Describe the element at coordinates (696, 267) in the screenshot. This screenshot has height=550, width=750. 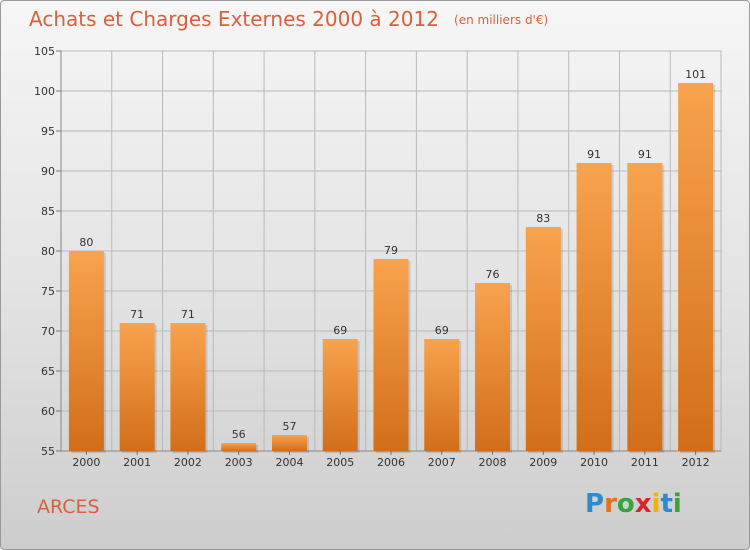
I see `bar-2012` at that location.